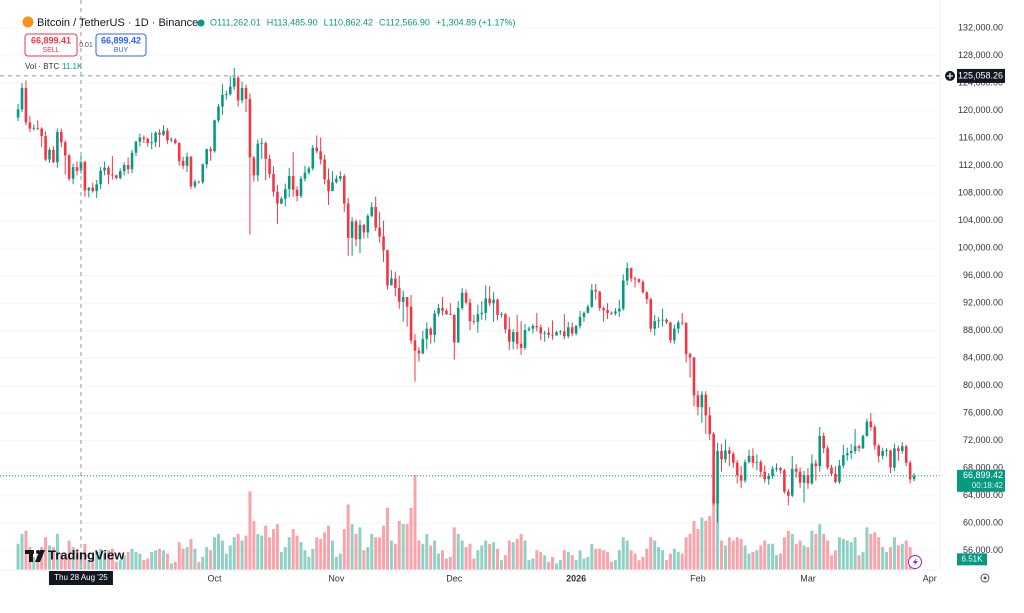 This screenshot has width=1024, height=613. I want to click on sell-label: SELL, so click(50, 50).